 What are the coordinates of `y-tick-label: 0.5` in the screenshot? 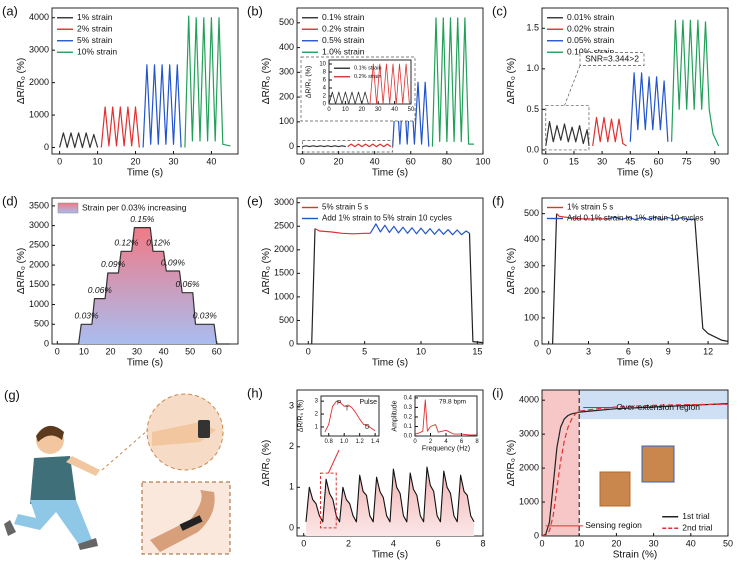 It's located at (532, 109).